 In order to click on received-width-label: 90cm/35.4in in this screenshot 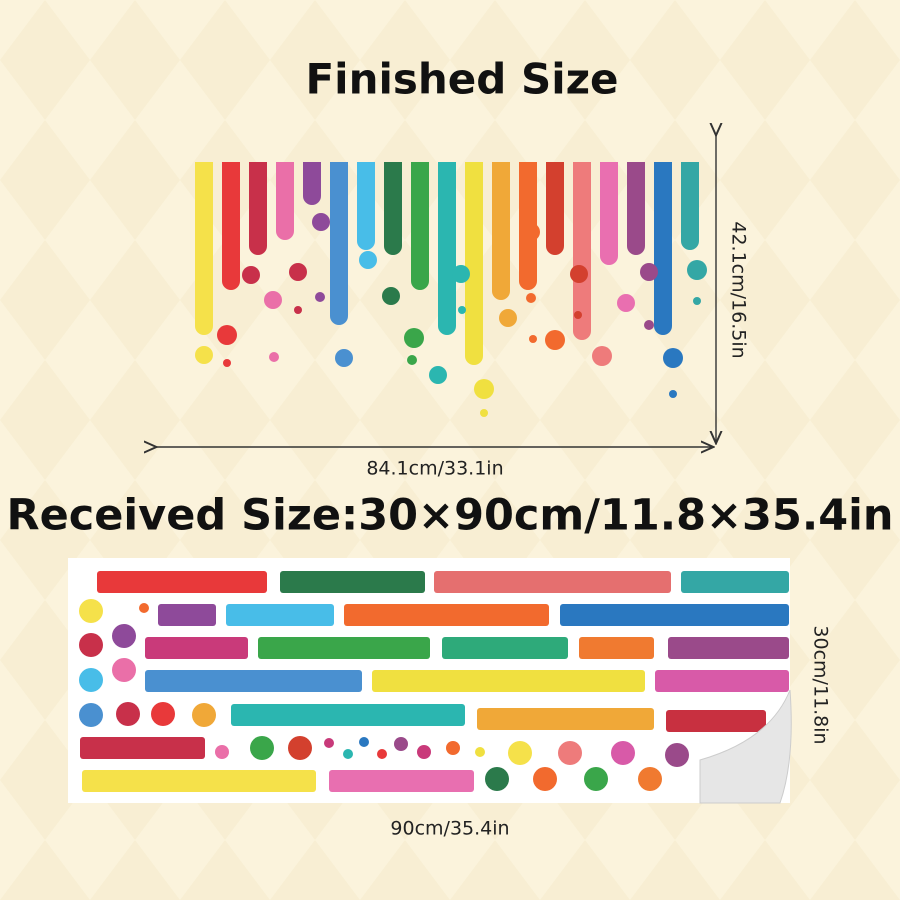, I will do `click(449, 829)`.